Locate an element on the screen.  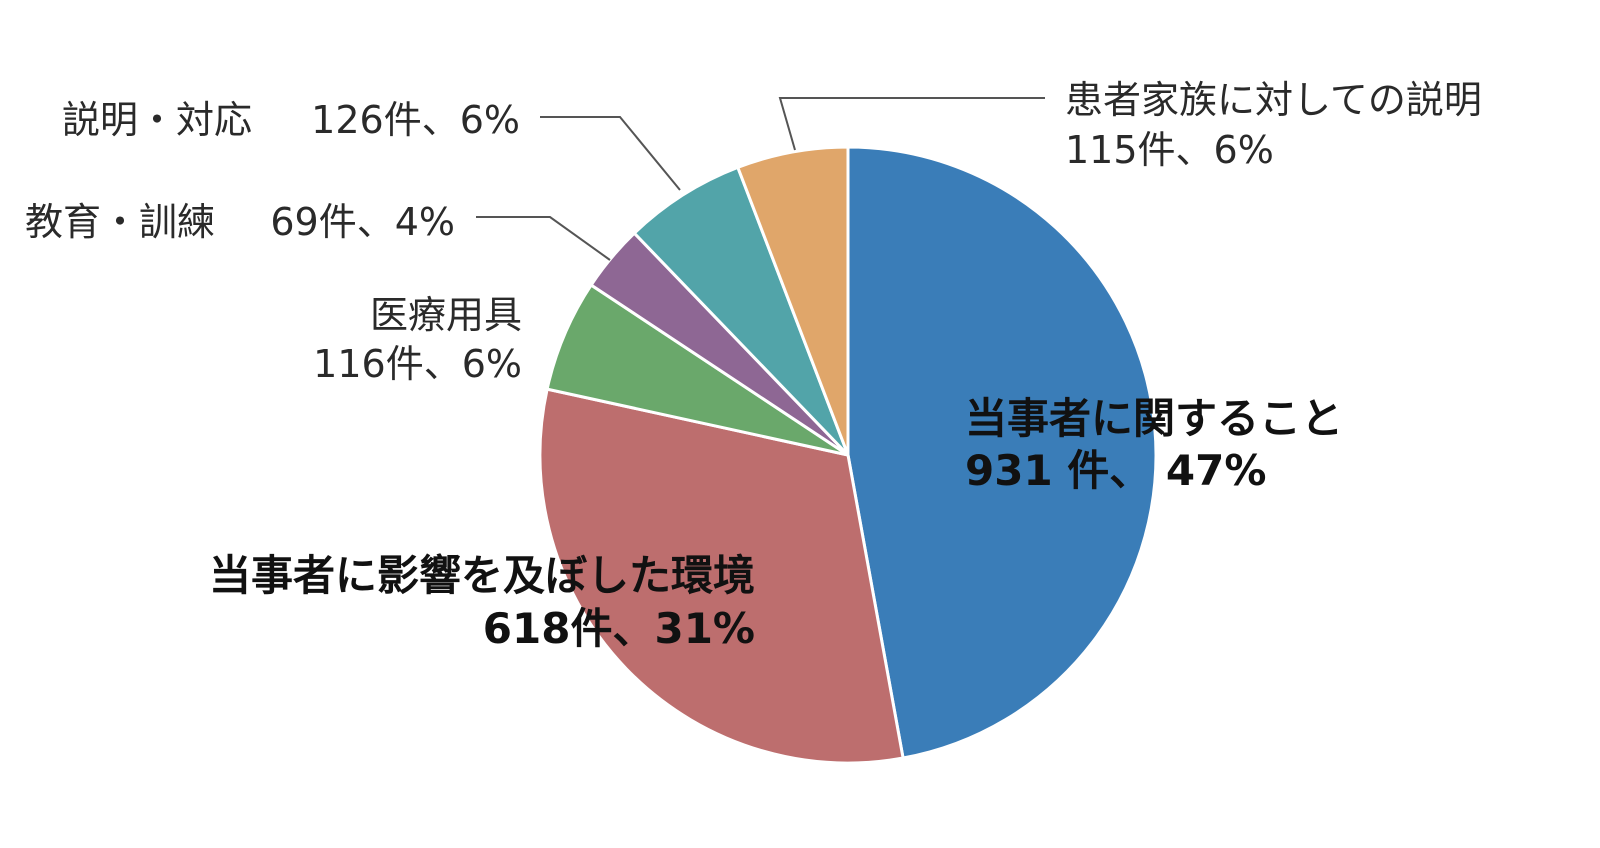
slice-label-name-0: 当事者に関すること is located at coordinates (1154, 418).